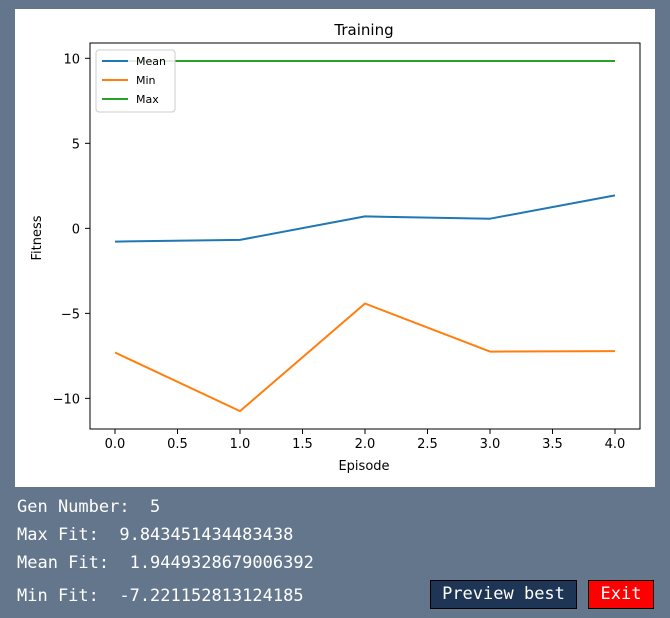  What do you see at coordinates (37, 237) in the screenshot?
I see `y-axis-label: Fitness` at bounding box center [37, 237].